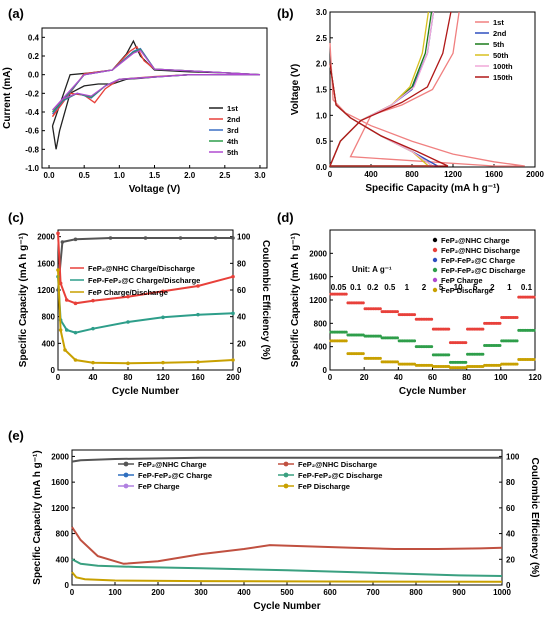 This screenshot has height=625, width=550. Describe the element at coordinates (37, 517) in the screenshot. I see `y-axis-label: Specific Capacity (mA h g⁻¹)` at that location.